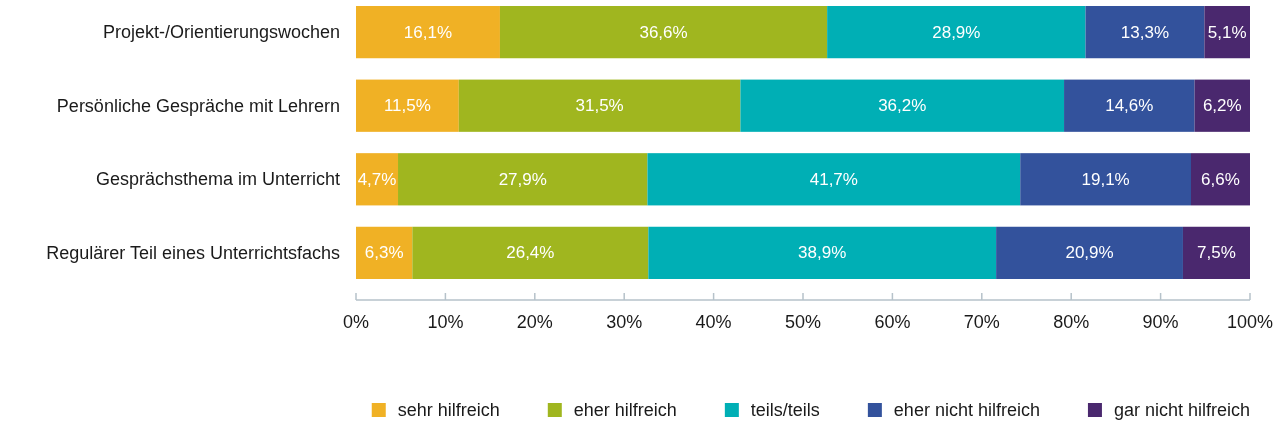 This screenshot has width=1286, height=425. Describe the element at coordinates (1250, 322) in the screenshot. I see `x-tick-label: 100%` at that location.